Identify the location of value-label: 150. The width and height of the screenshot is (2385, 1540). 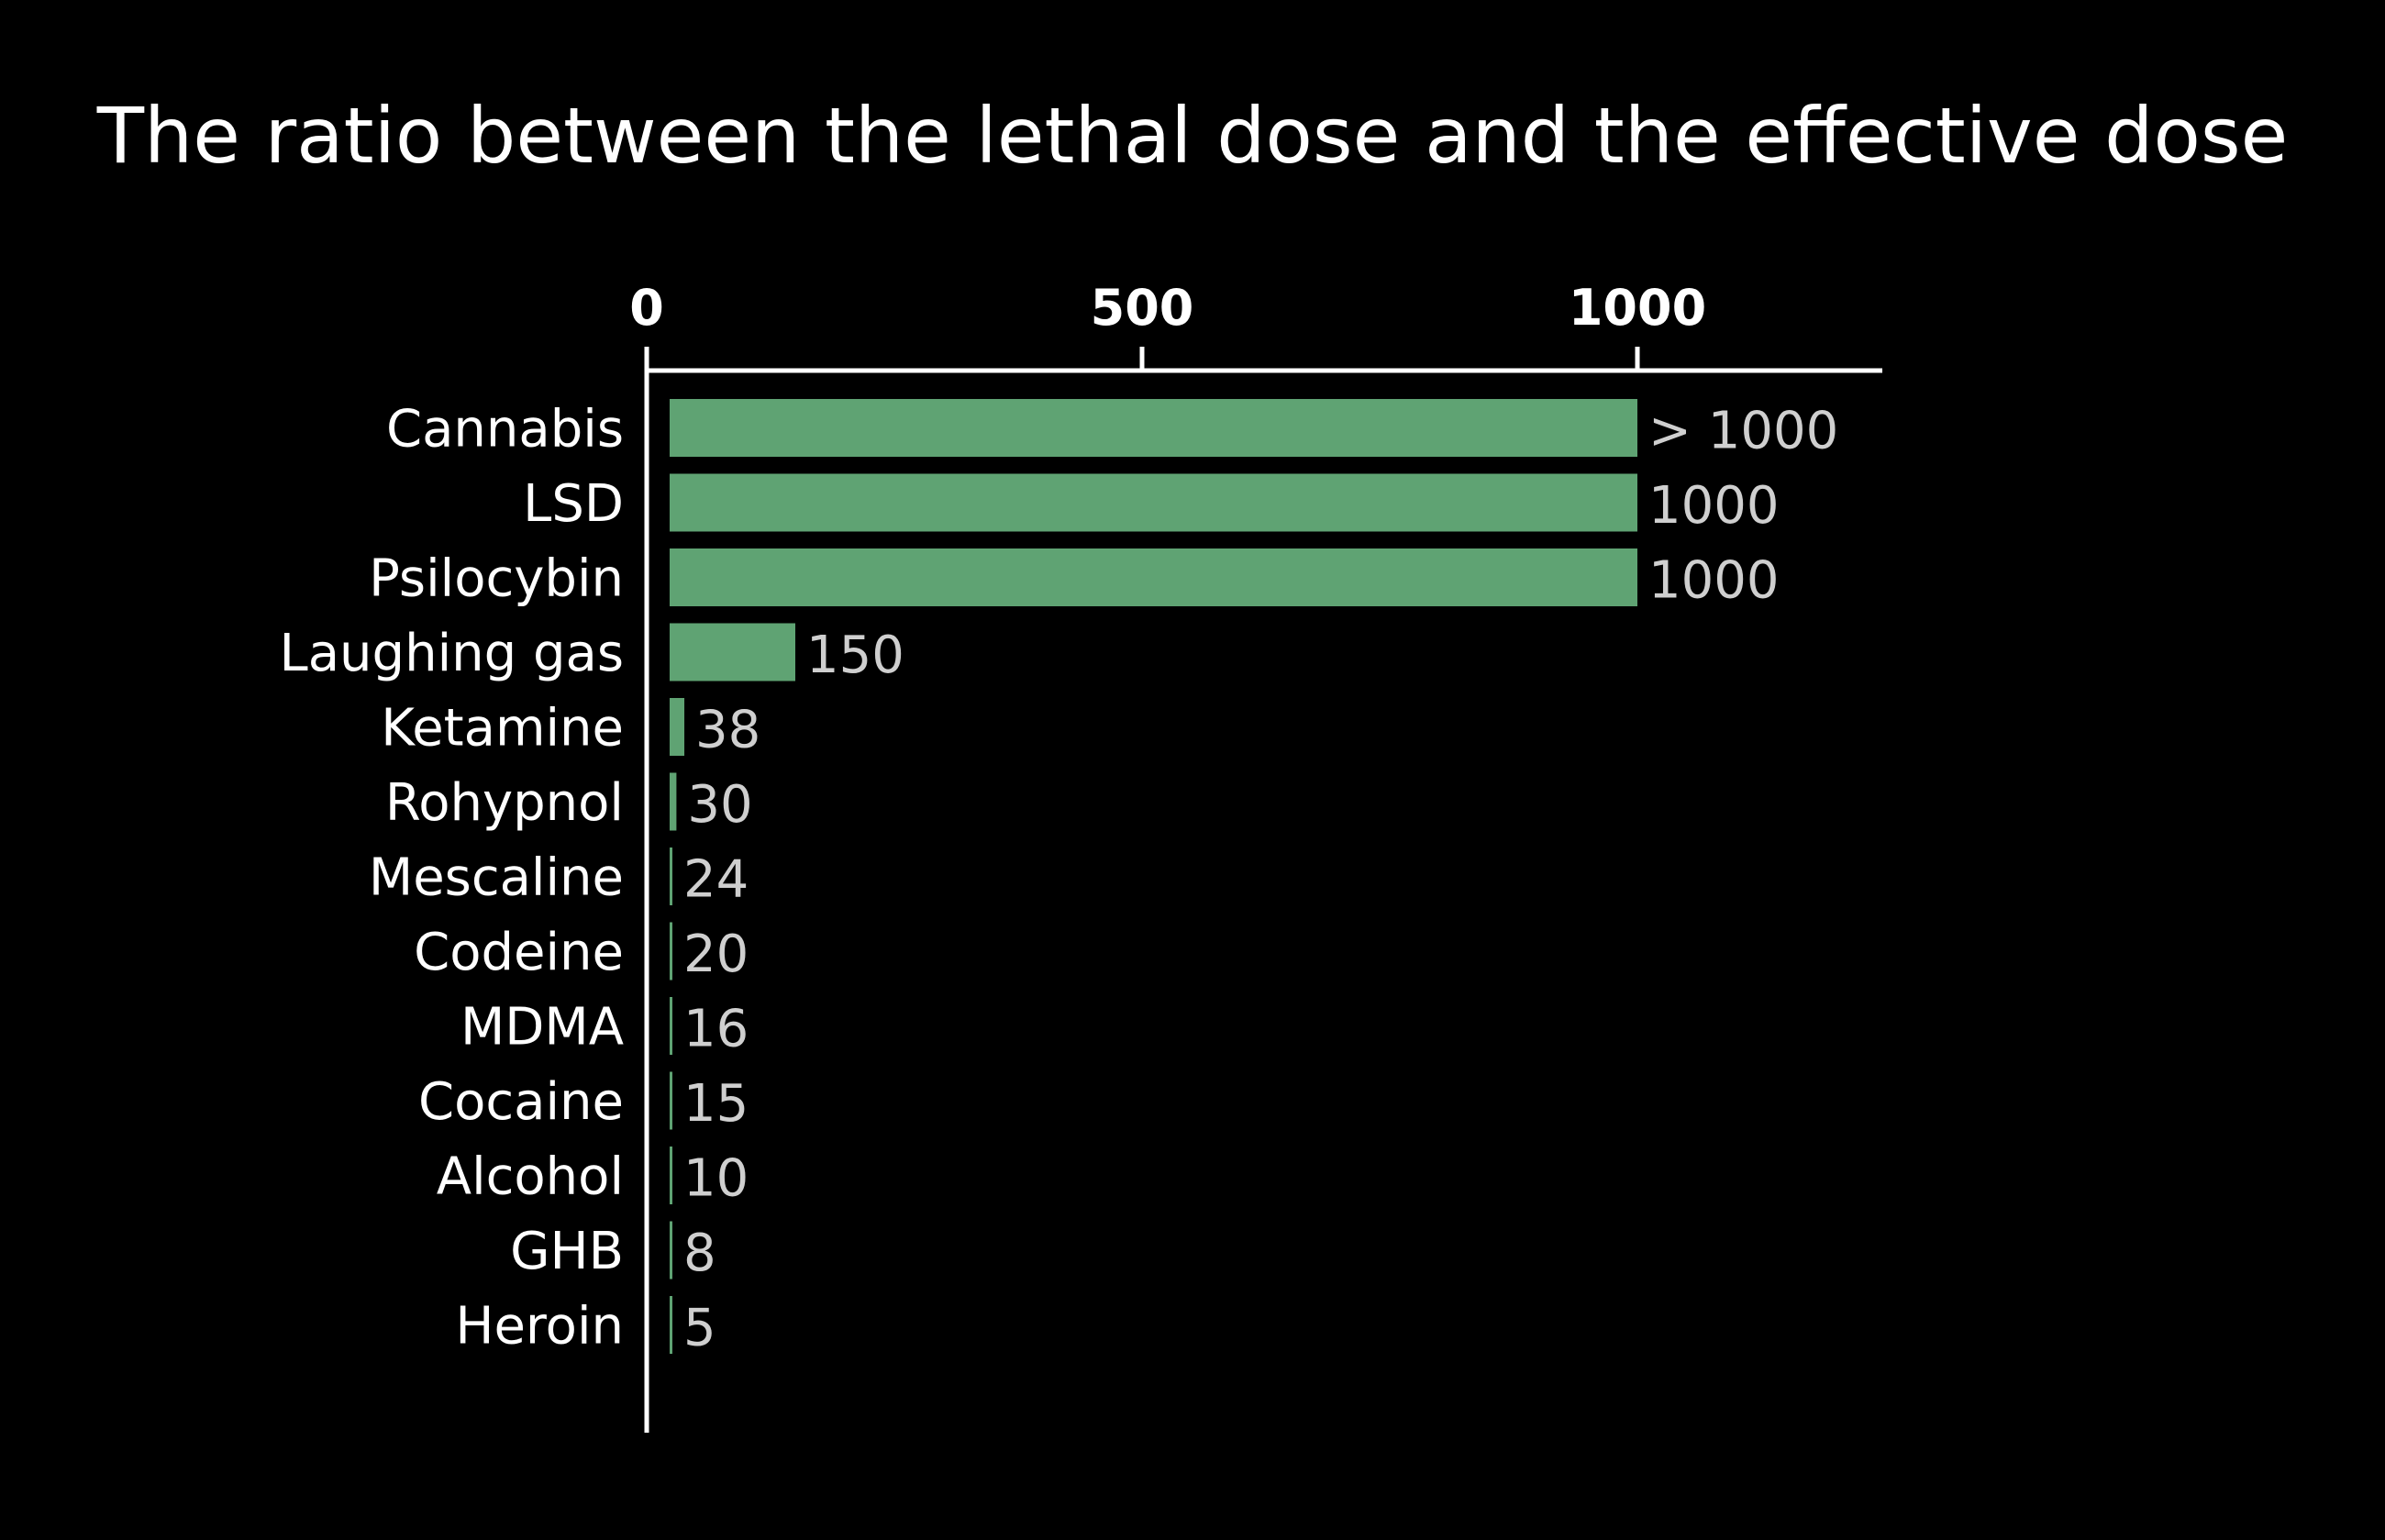
(855, 655).